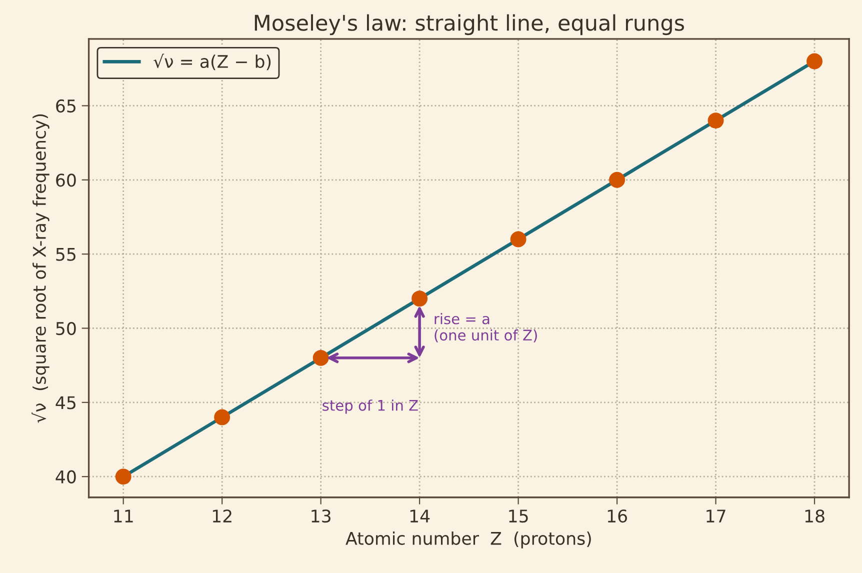  What do you see at coordinates (66, 254) in the screenshot?
I see `y-tick-label: 55` at bounding box center [66, 254].